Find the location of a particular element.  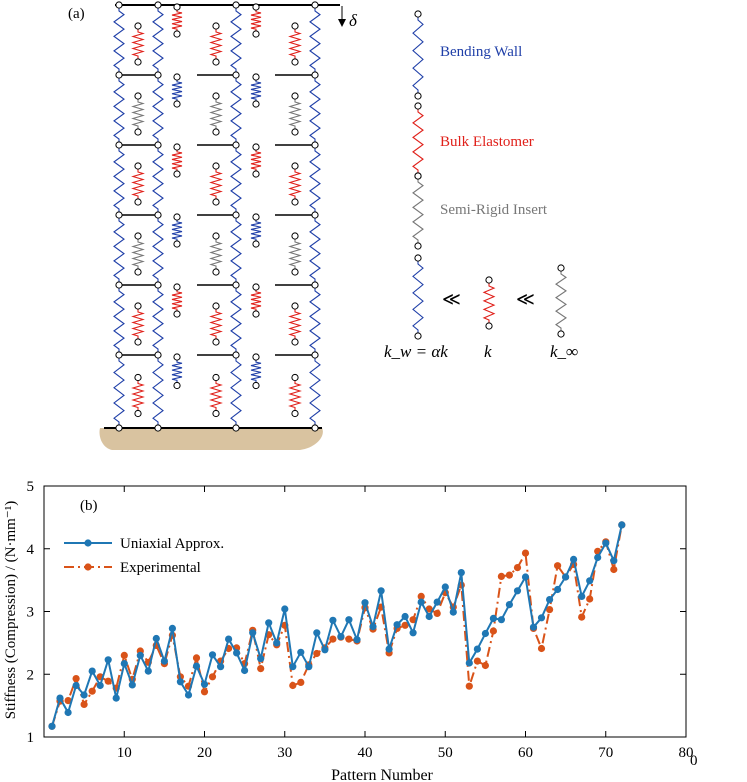

x-origin-tick-label: 0 is located at coordinates (694, 761).